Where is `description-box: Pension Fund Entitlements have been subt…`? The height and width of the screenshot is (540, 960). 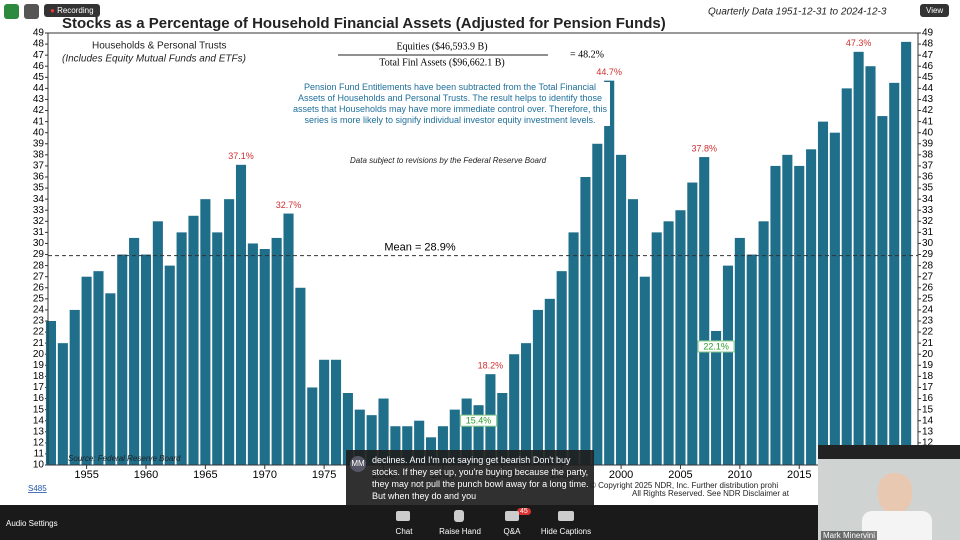
description-box: Pension Fund Entitlements have been subt… is located at coordinates (450, 104).